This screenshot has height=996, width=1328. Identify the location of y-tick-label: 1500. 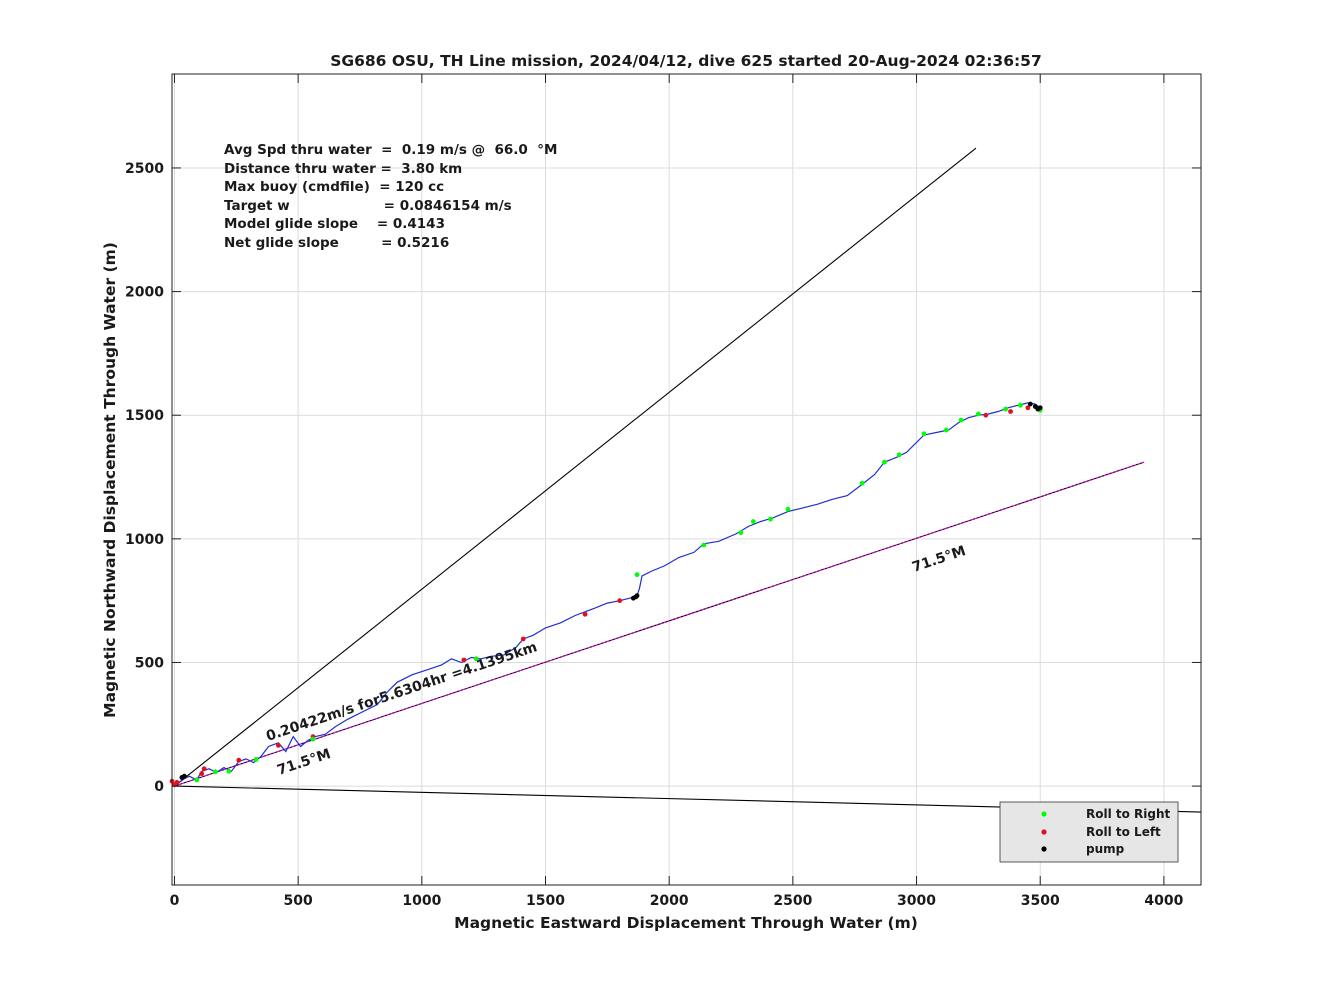
(144, 416).